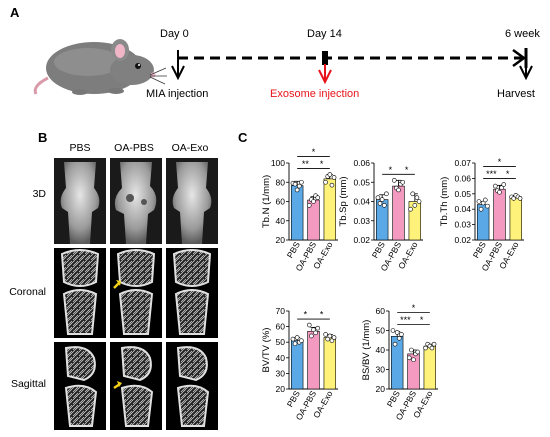 The height and width of the screenshot is (437, 550). What do you see at coordinates (80, 386) in the screenshot?
I see `ct-sagittal-pbs` at bounding box center [80, 386].